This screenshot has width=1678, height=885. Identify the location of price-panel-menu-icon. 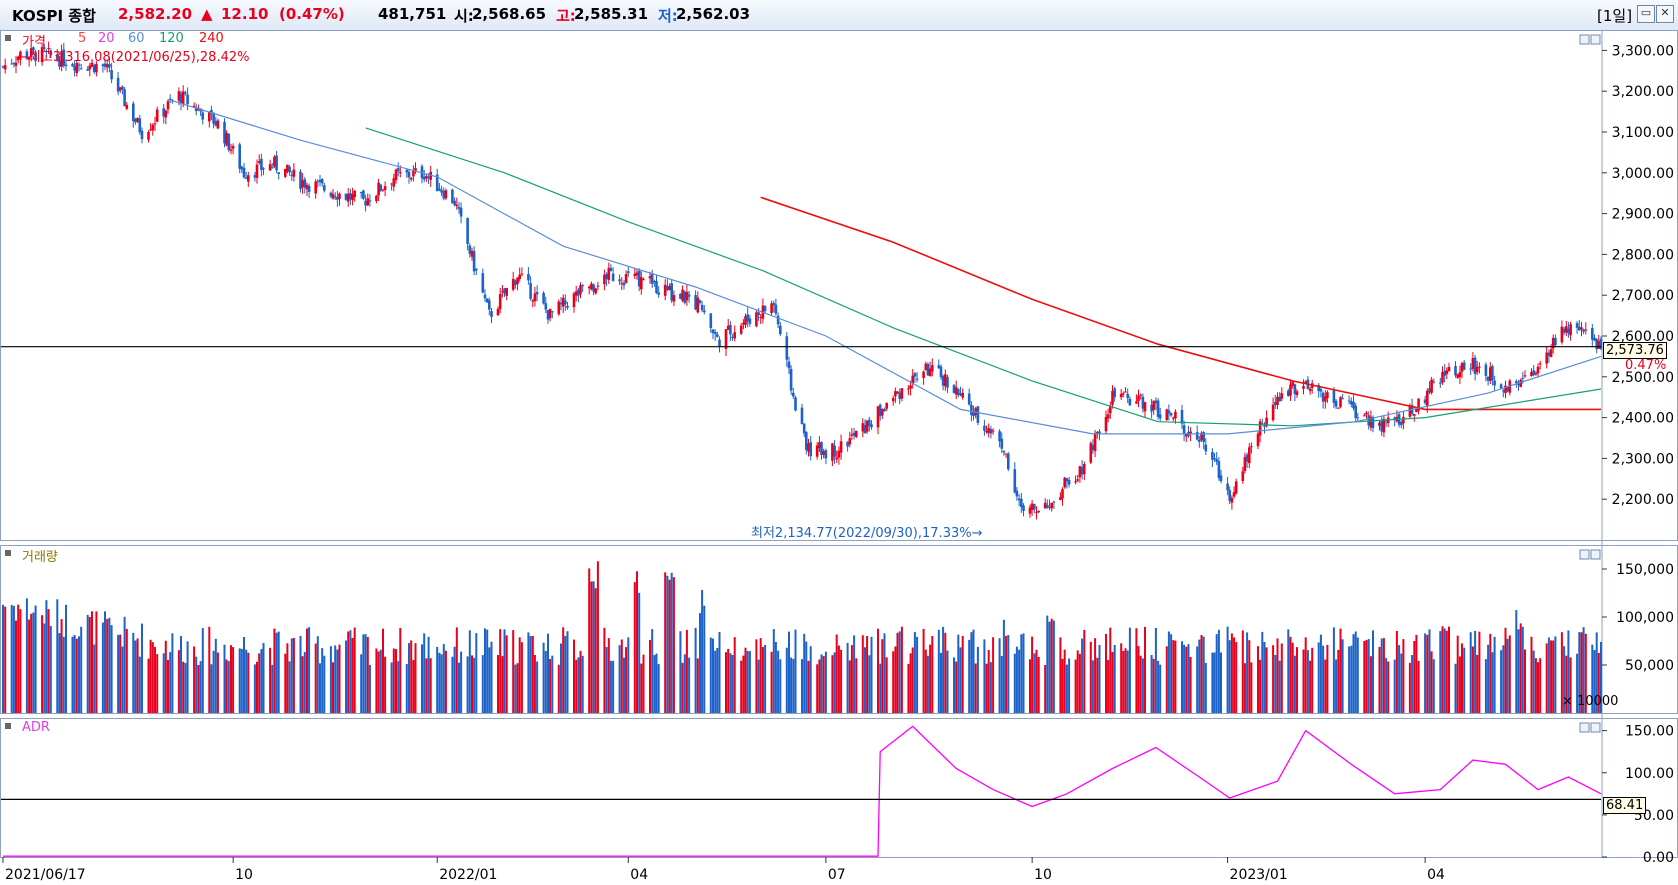
(8, 38).